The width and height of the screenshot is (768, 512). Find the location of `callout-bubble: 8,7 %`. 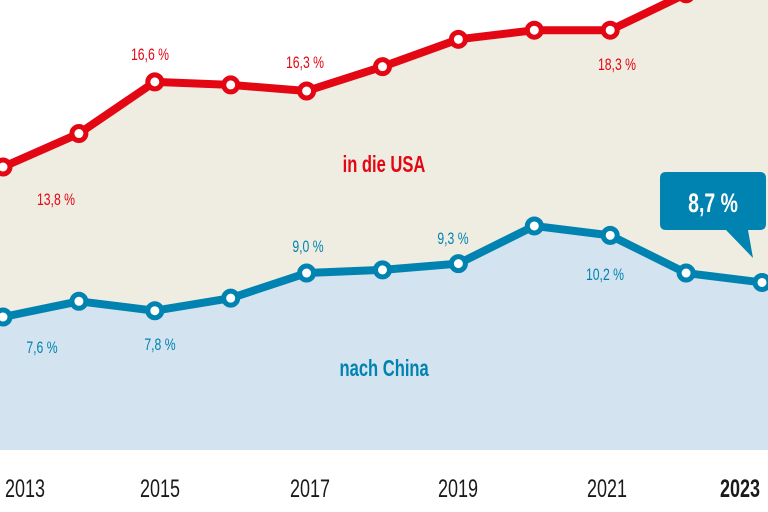

callout-bubble: 8,7 % is located at coordinates (713, 215).